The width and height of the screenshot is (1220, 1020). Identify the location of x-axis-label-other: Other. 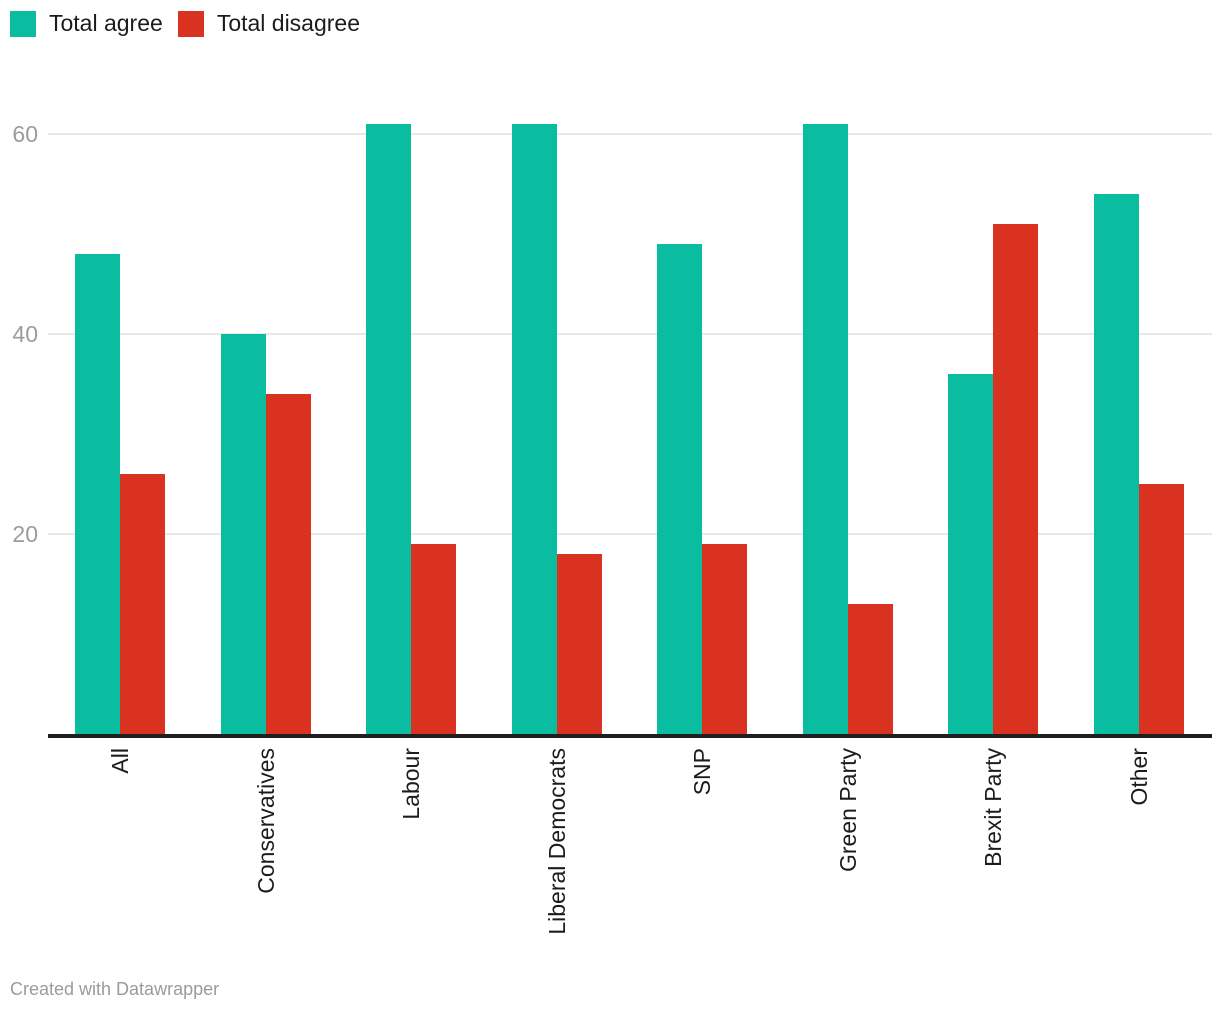
(1139, 777).